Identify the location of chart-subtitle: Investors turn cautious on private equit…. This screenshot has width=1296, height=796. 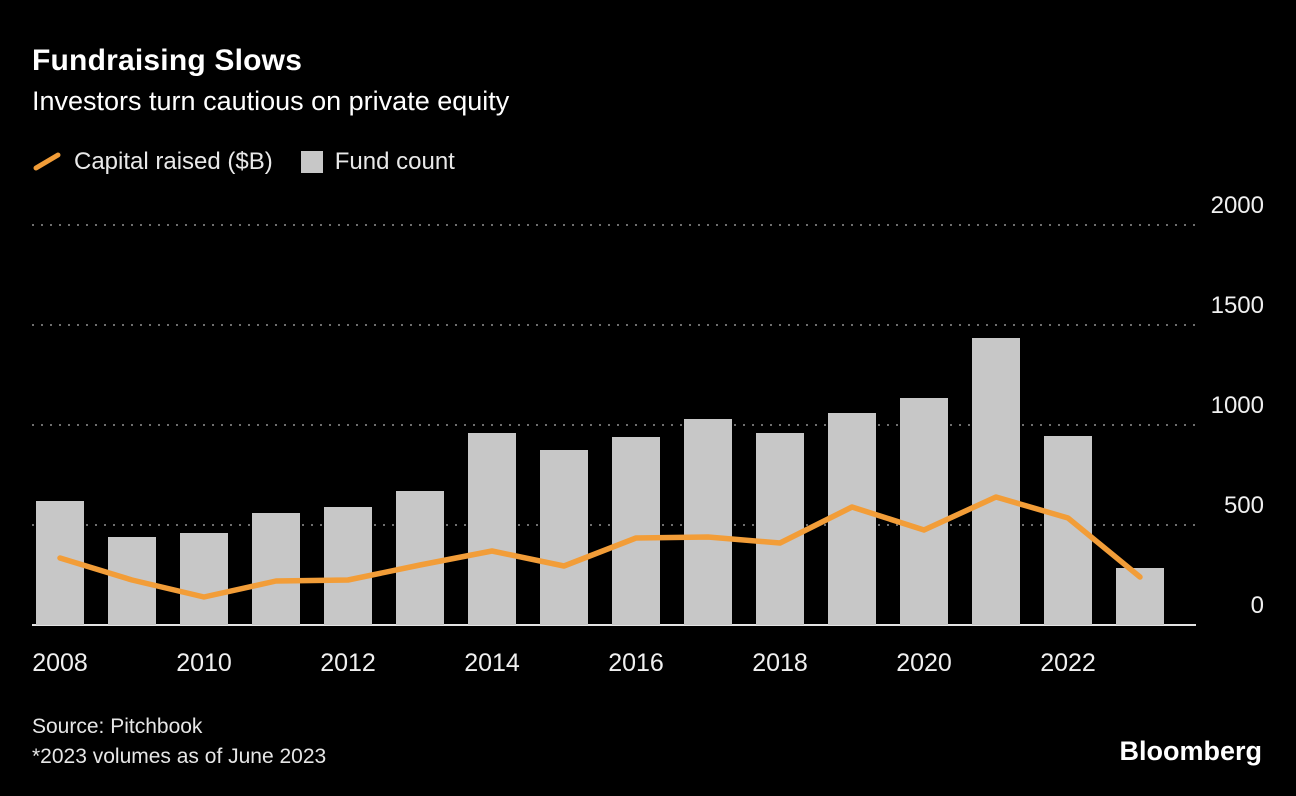
(271, 101).